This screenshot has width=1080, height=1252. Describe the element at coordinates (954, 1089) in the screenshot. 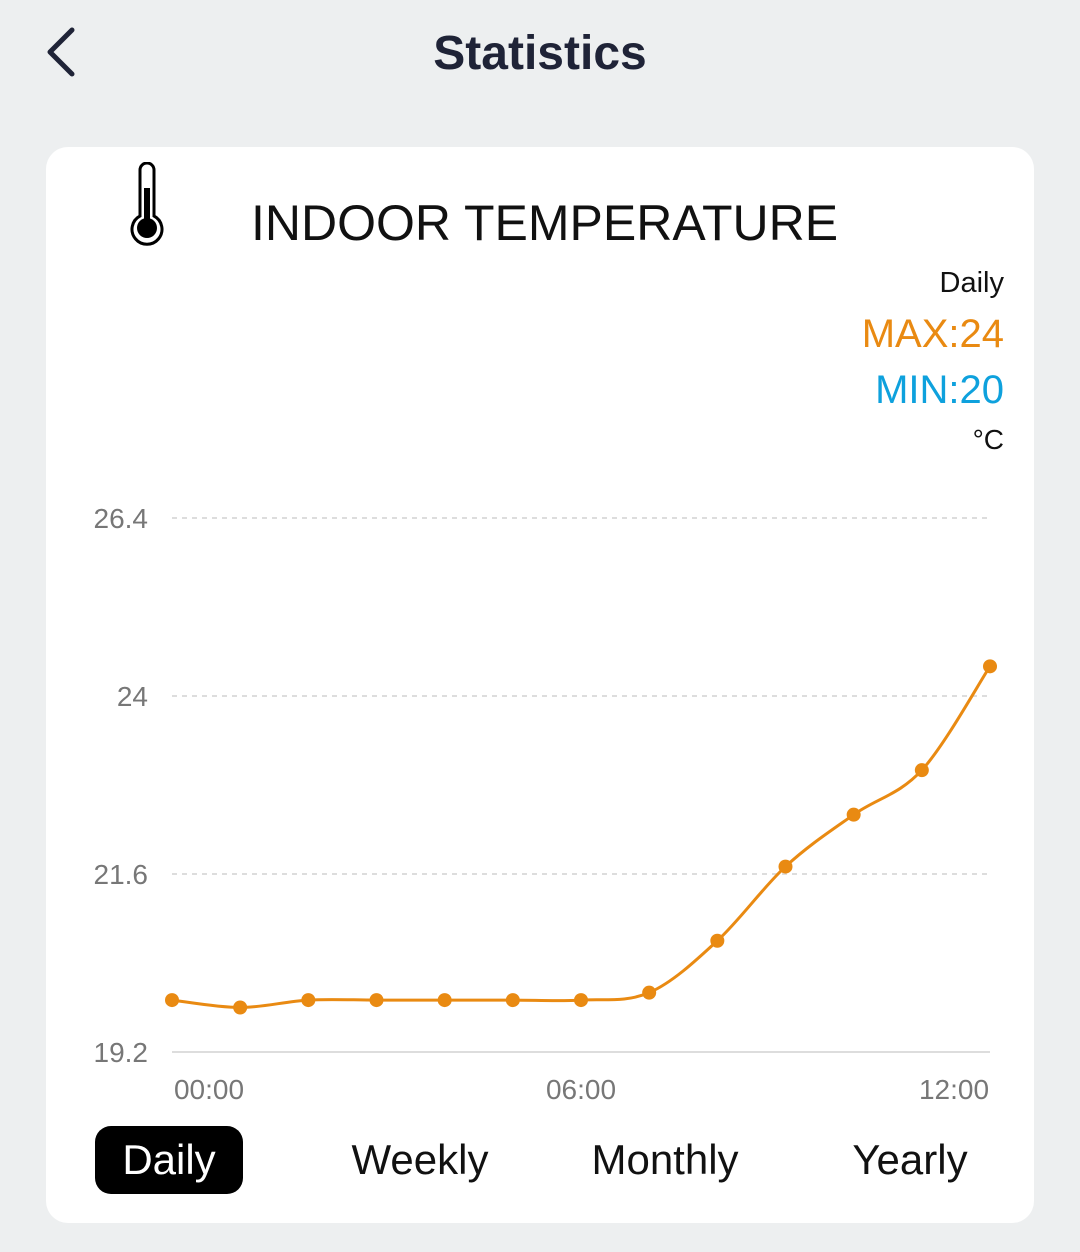

I see `x-tick-label: 12:00` at that location.